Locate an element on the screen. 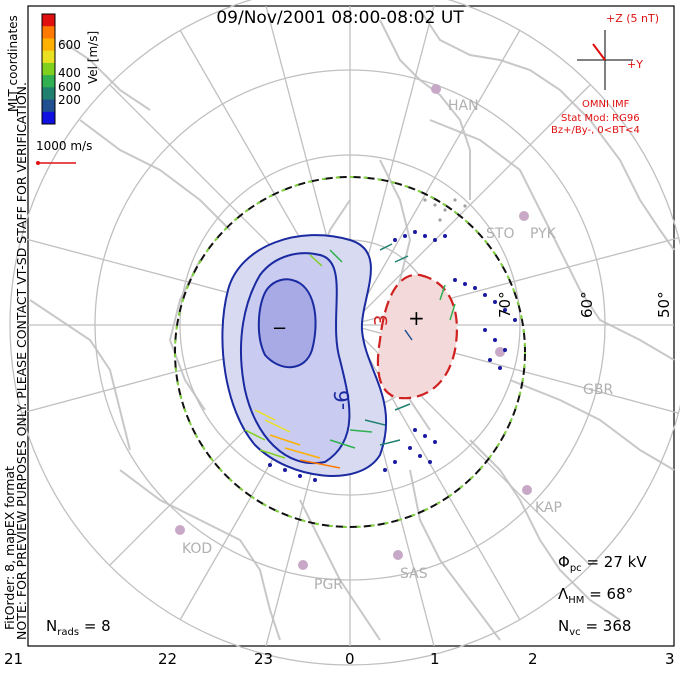  contour-label-positive: 3 is located at coordinates (381, 320).